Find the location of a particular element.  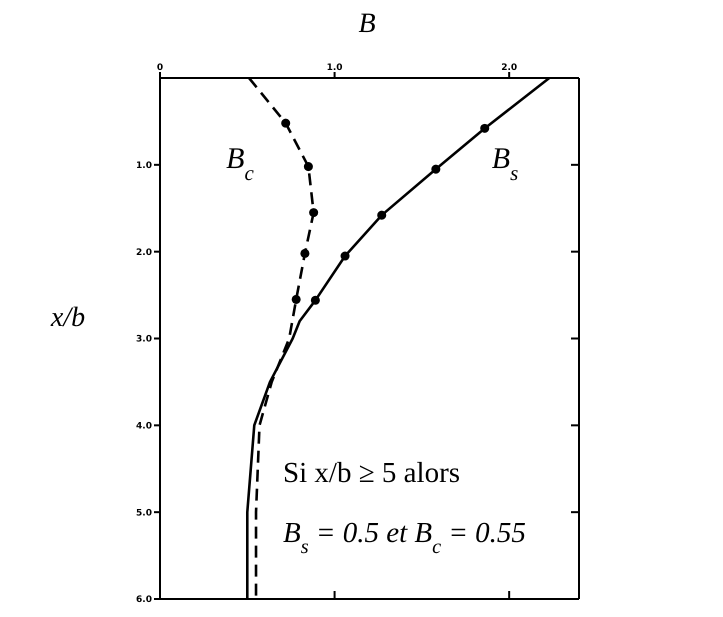

legend-label: B$_{s}$ is located at coordinates (505, 163).